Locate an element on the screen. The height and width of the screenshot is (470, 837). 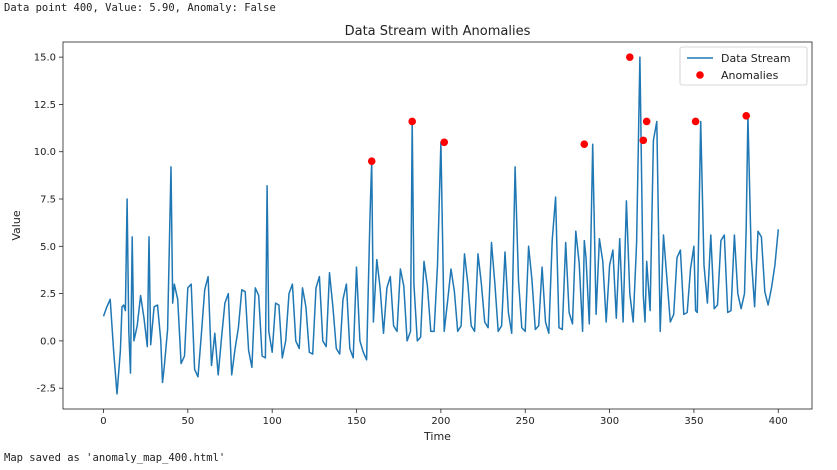
output-saved-line: Map saved as 'anomaly_map_400.html' is located at coordinates (115, 458).